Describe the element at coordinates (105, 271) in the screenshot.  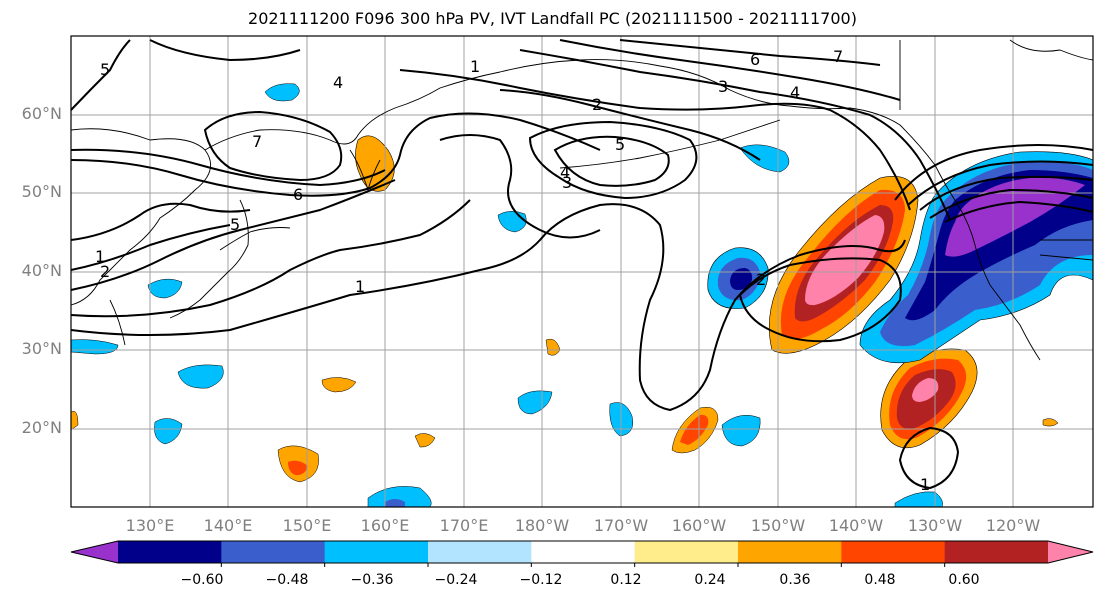
I see `contour-label-2-b: 2` at that location.